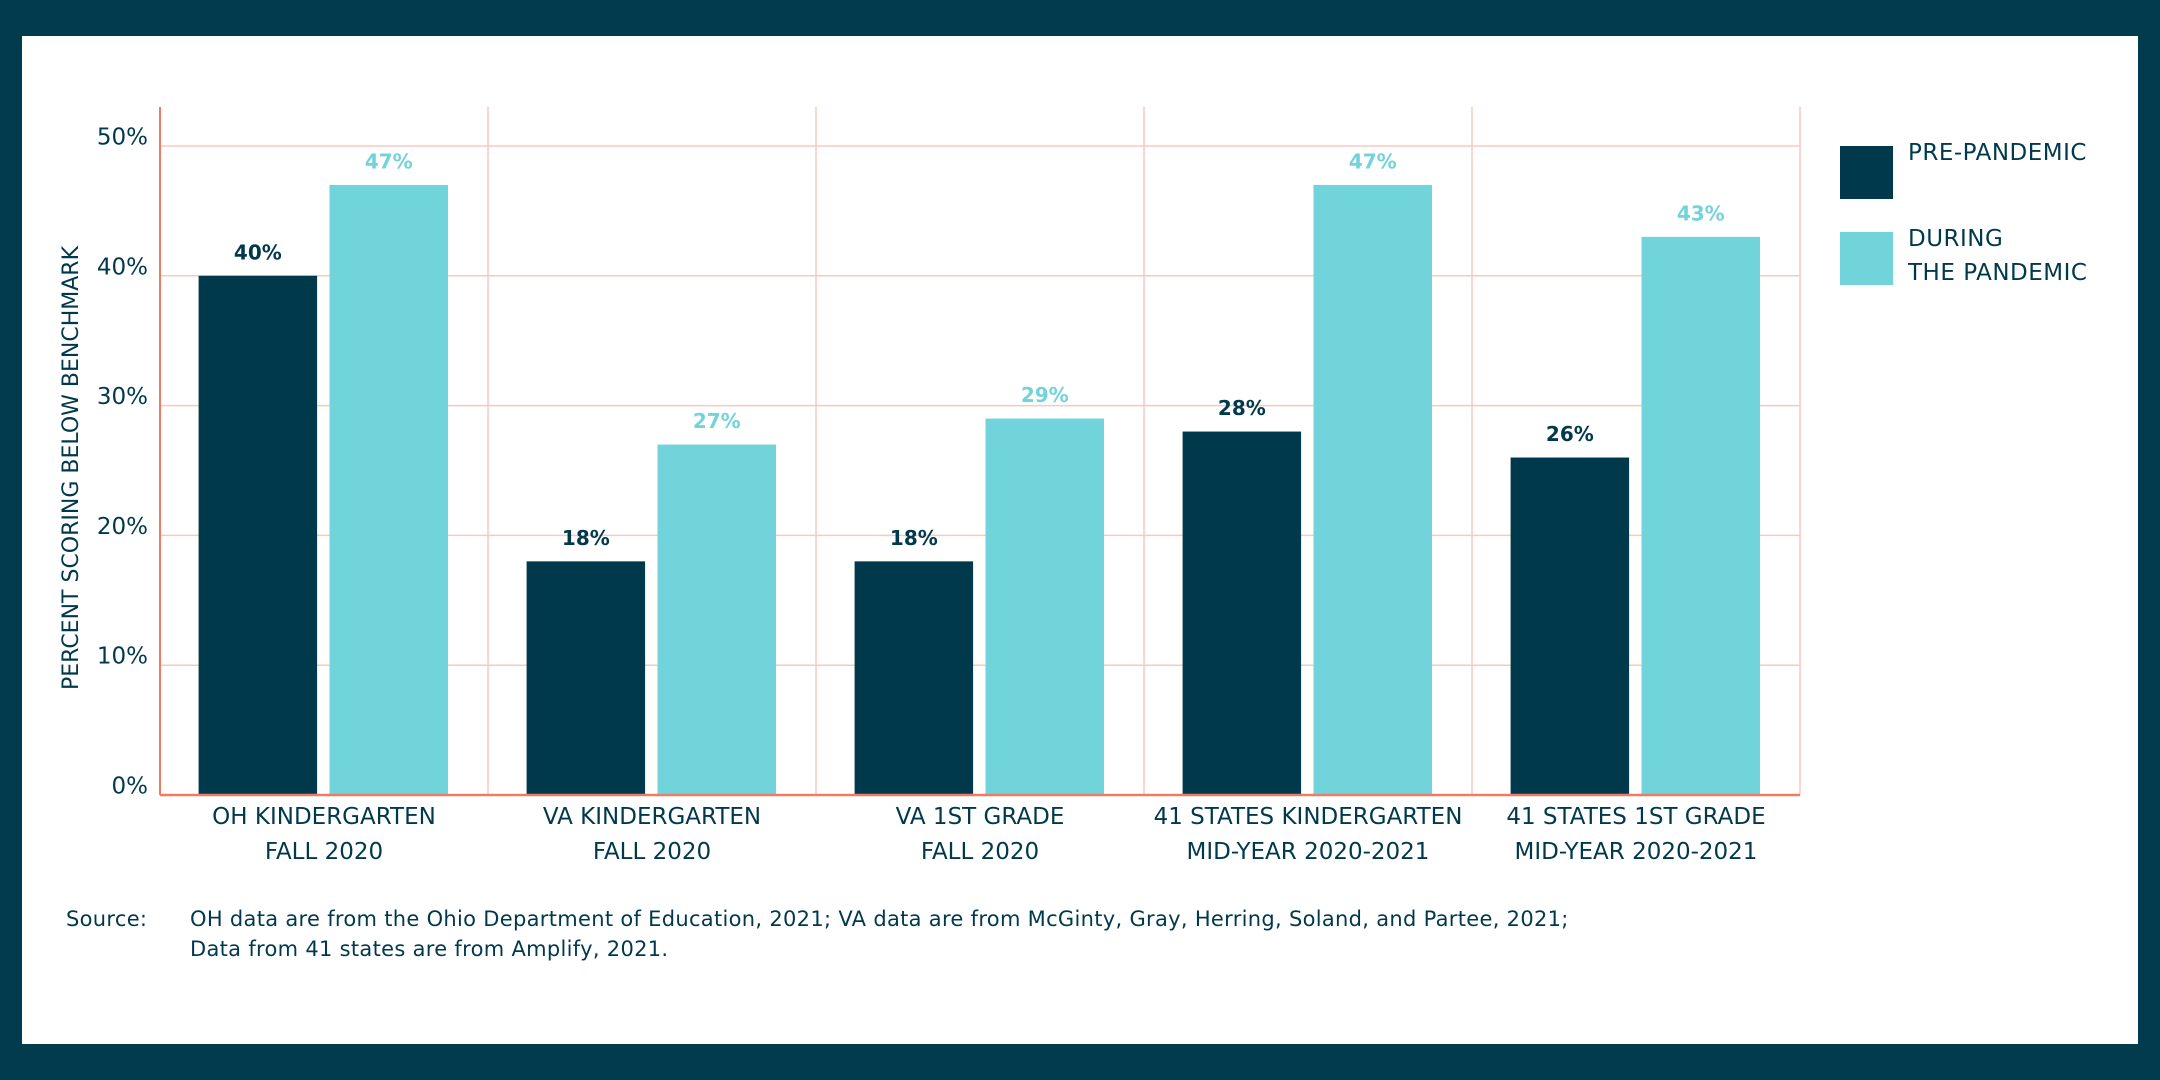  I want to click on y-tick-label: 20%, so click(122, 527).